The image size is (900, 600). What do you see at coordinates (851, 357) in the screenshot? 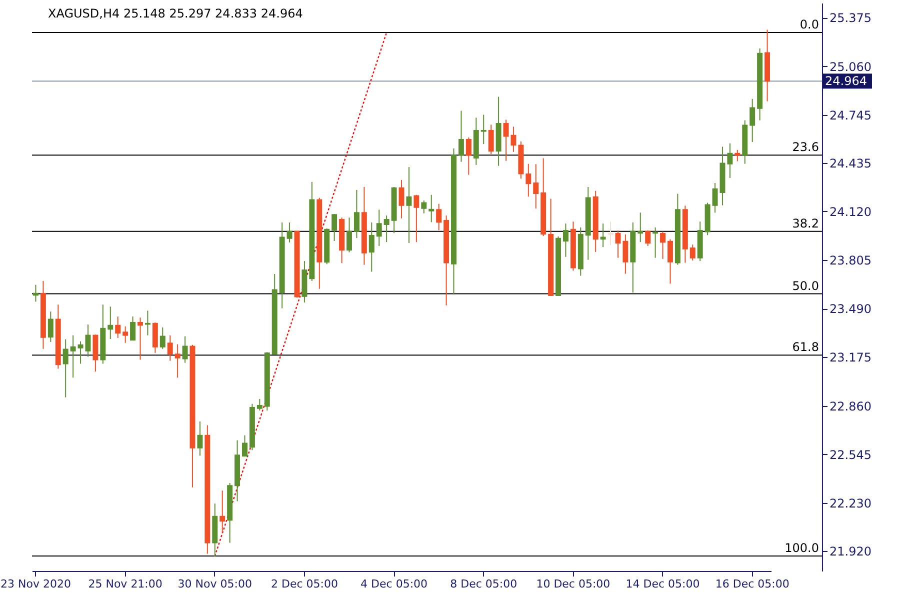
I see `y-tick-label: 23.175` at bounding box center [851, 357].